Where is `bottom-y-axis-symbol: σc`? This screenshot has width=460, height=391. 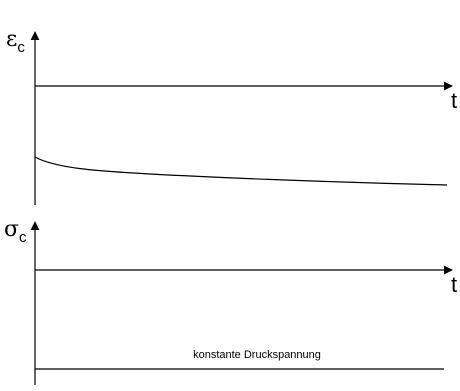 bottom-y-axis-symbol: σc is located at coordinates (15, 231).